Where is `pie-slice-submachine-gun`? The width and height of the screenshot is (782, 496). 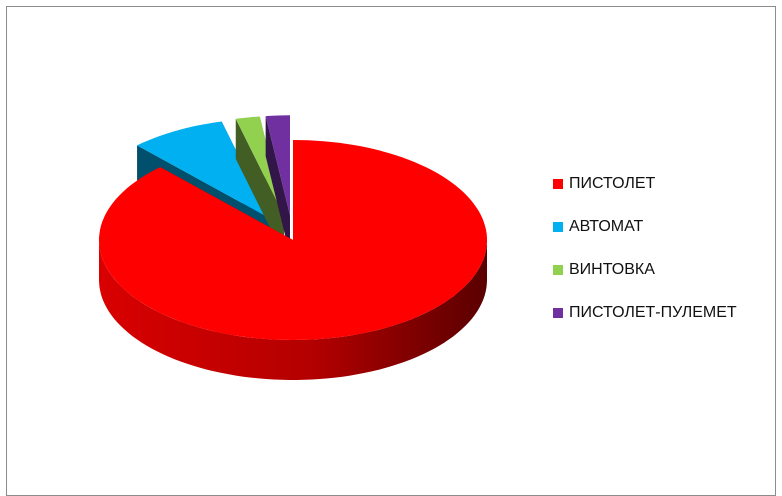
pie-slice-submachine-gun is located at coordinates (277, 185).